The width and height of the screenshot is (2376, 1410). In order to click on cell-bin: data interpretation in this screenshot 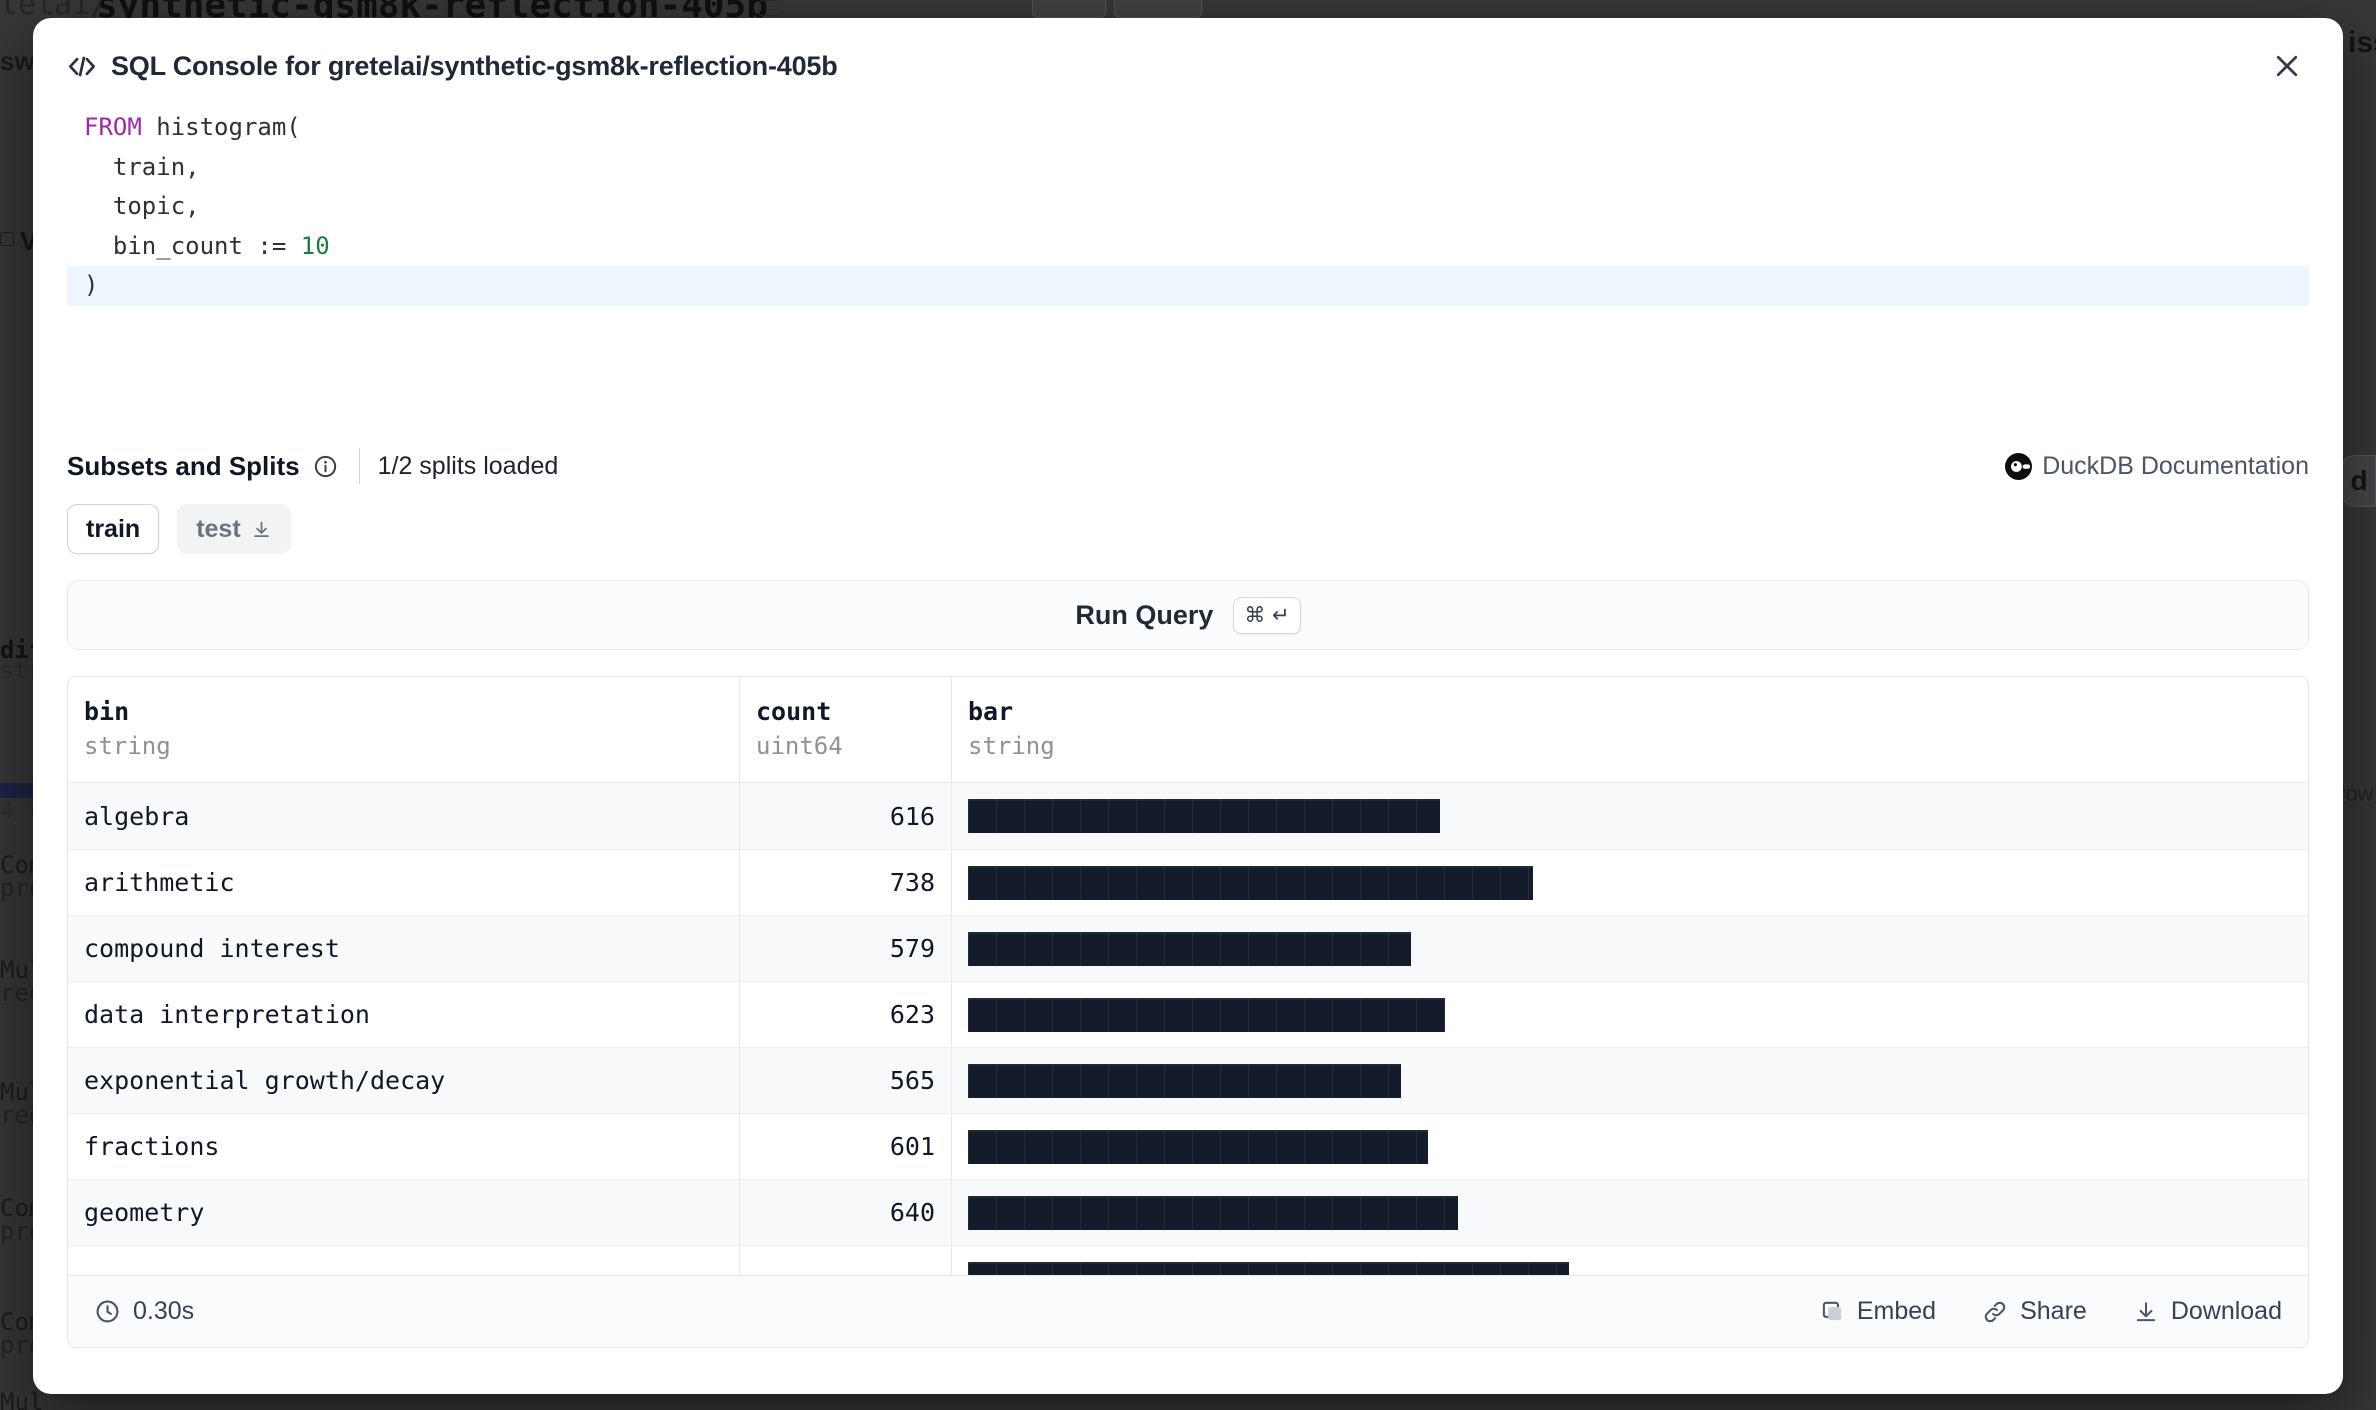, I will do `click(227, 1014)`.